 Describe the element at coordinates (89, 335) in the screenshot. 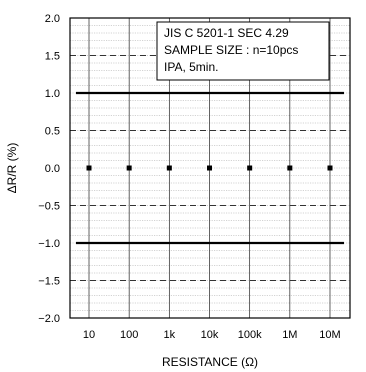

I see `x-tick-label: 10` at that location.